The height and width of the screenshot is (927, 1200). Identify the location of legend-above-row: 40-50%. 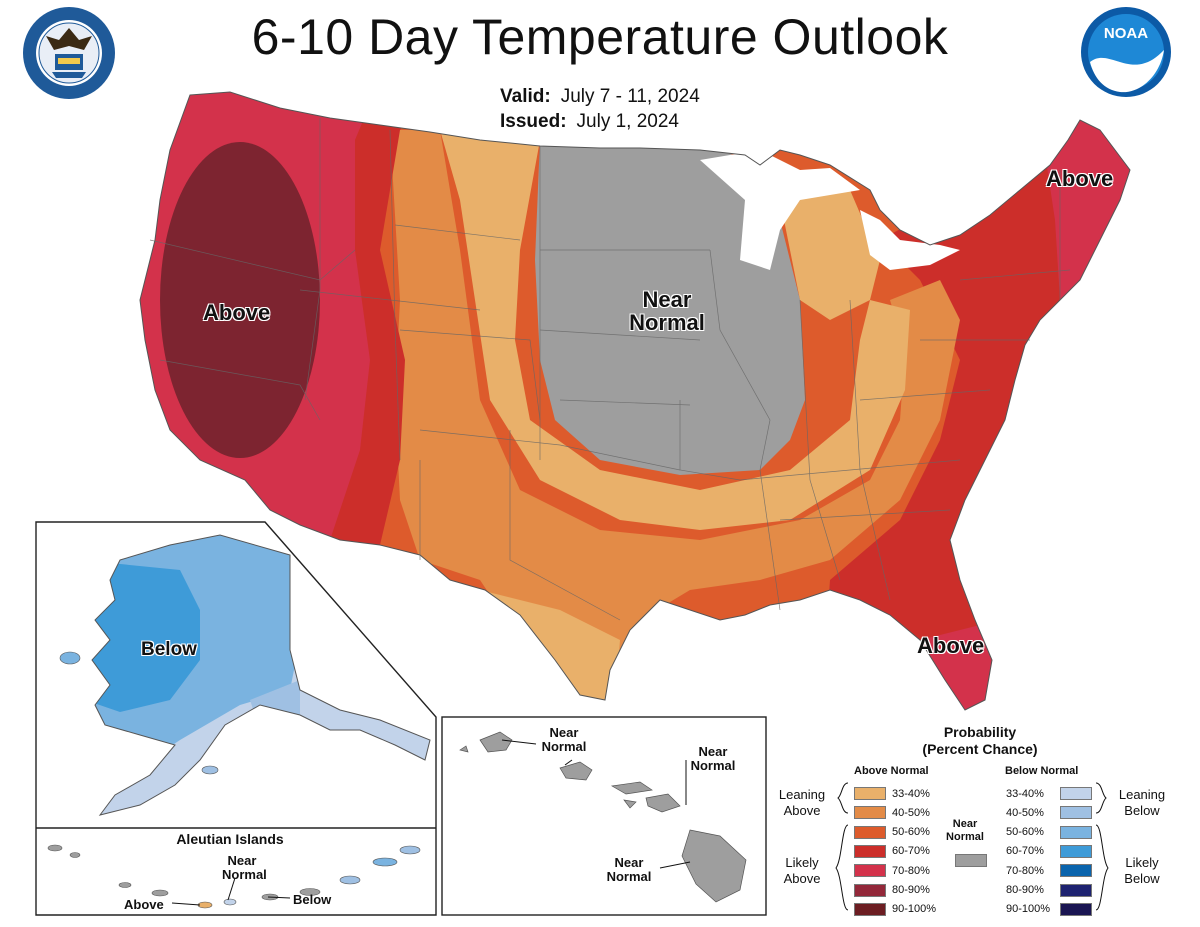
(892, 813).